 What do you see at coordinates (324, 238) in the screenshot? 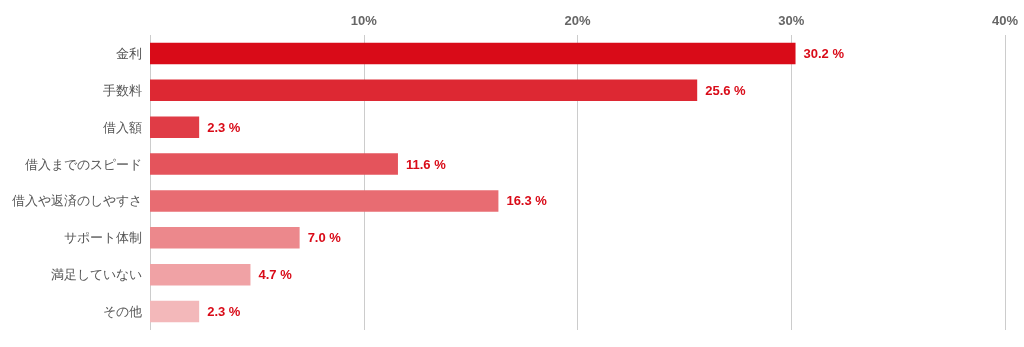
I see `data-label: 7.0 %` at bounding box center [324, 238].